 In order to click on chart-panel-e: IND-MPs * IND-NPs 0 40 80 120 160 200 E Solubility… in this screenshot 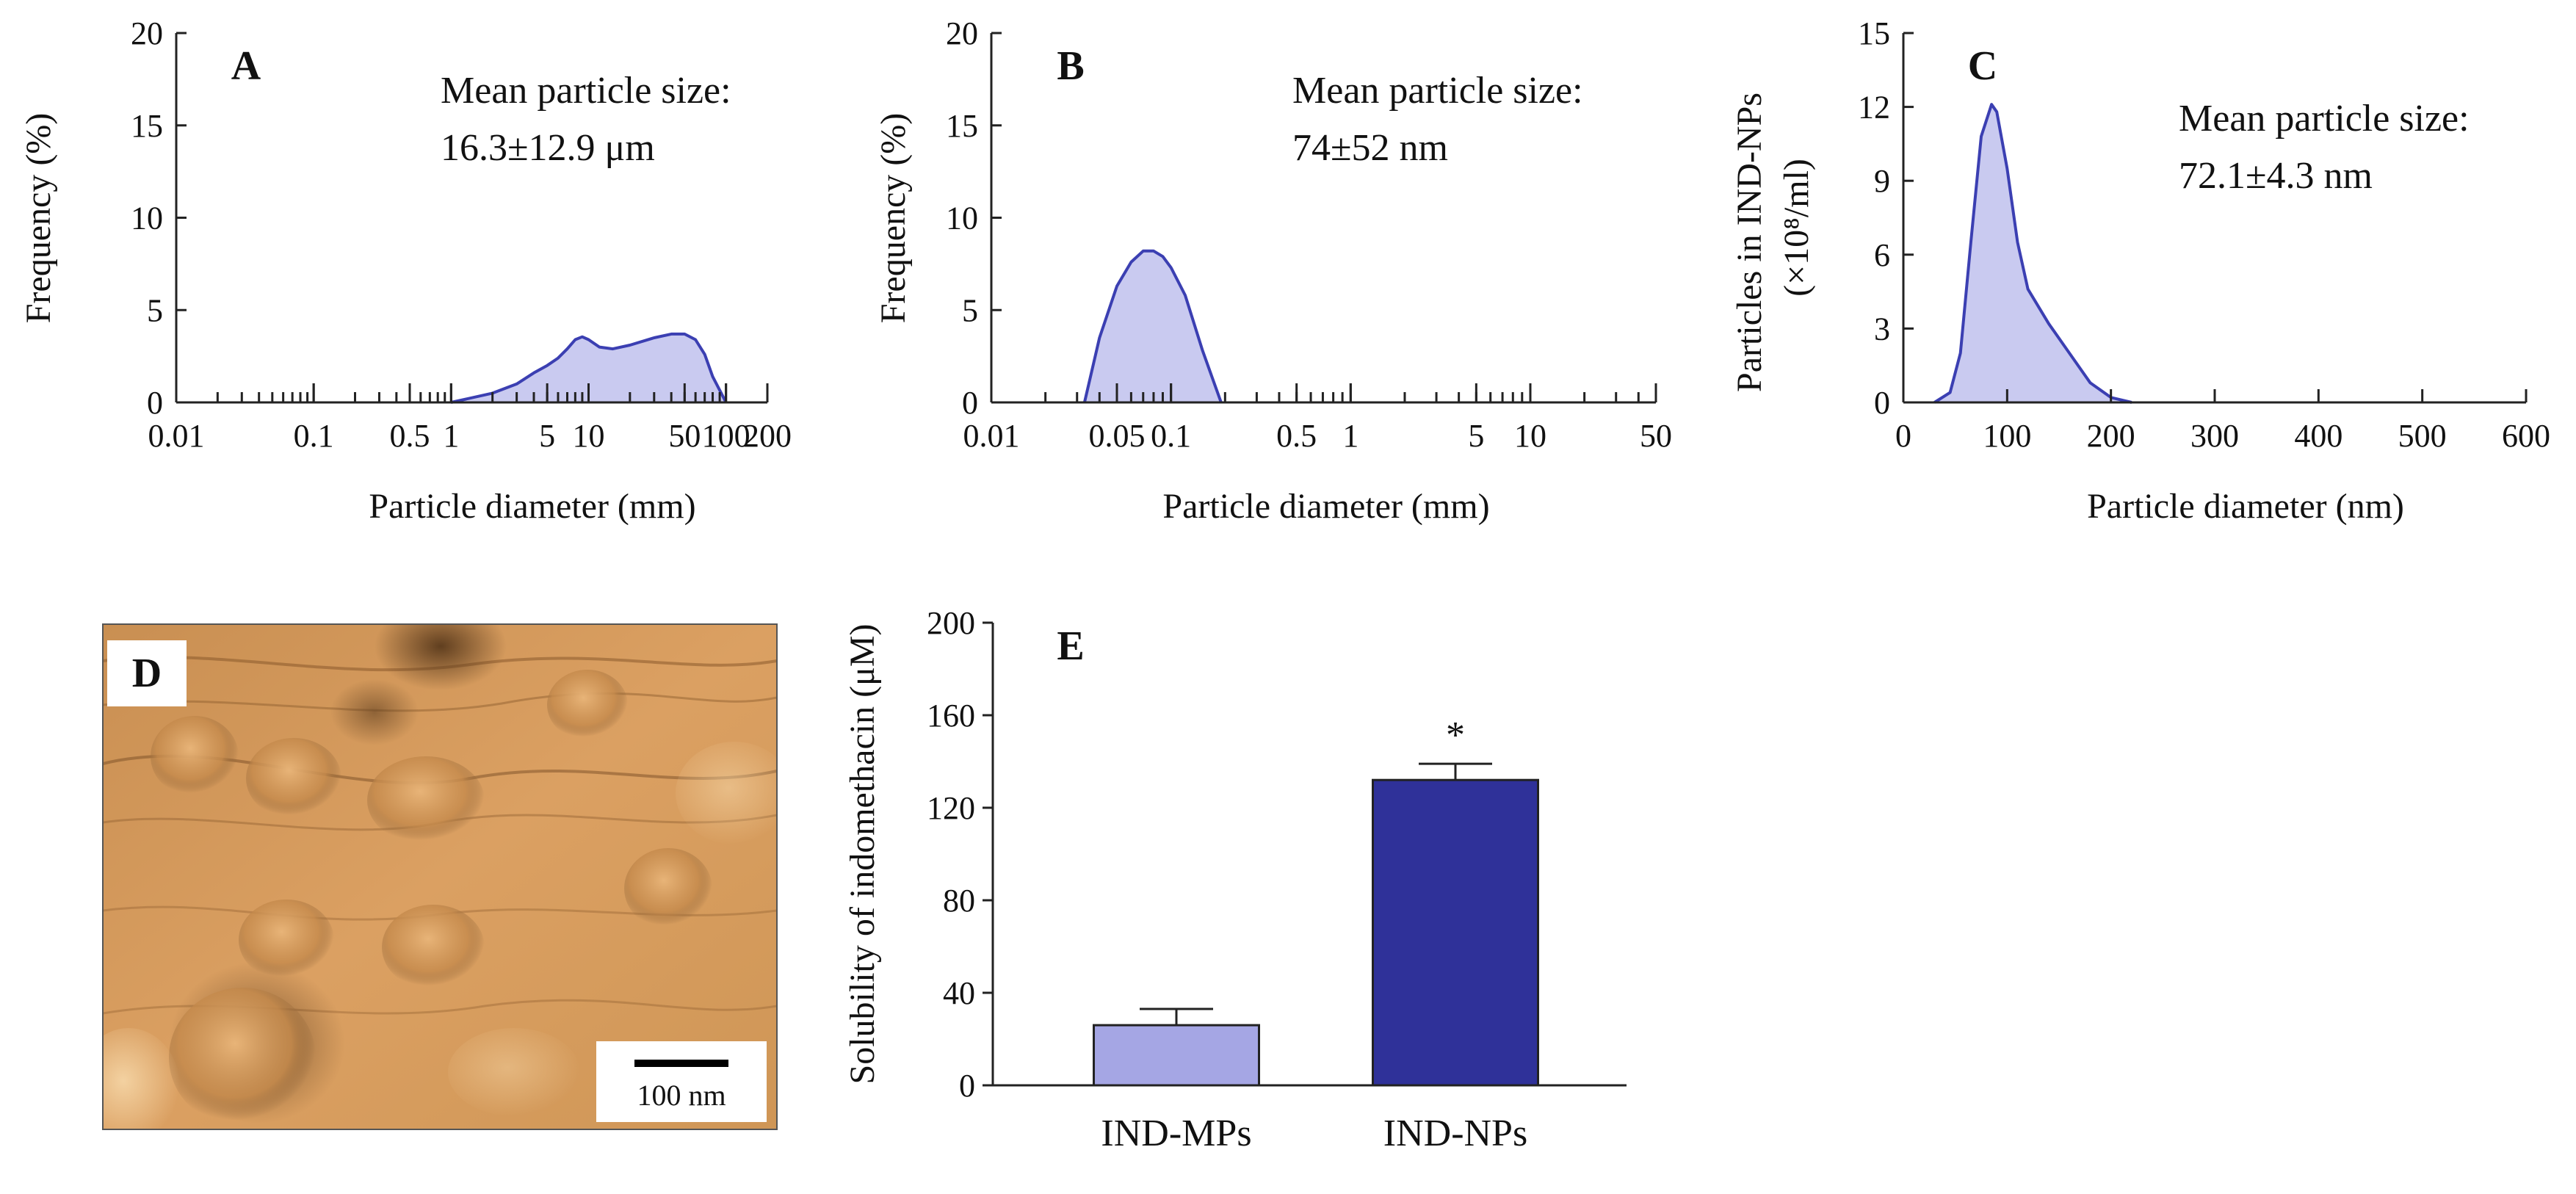, I will do `click(1235, 880)`.